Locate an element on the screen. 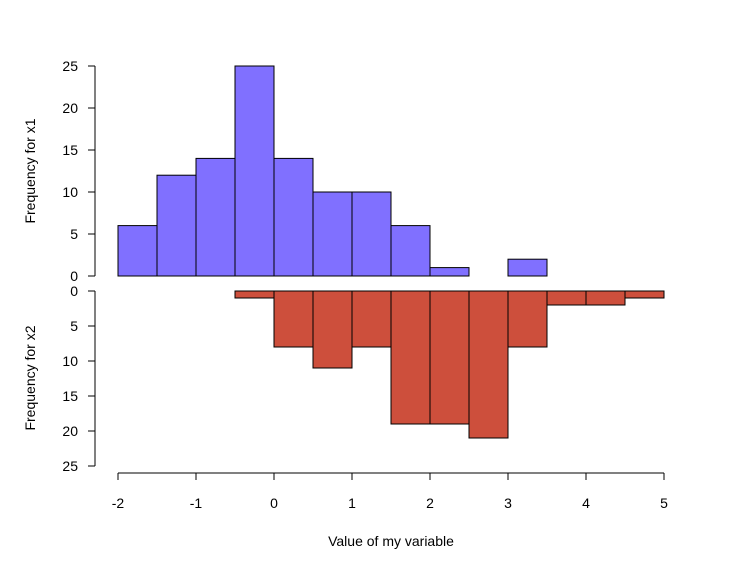 The height and width of the screenshot is (569, 744). x-axis-tick-label: -1 is located at coordinates (196, 503).